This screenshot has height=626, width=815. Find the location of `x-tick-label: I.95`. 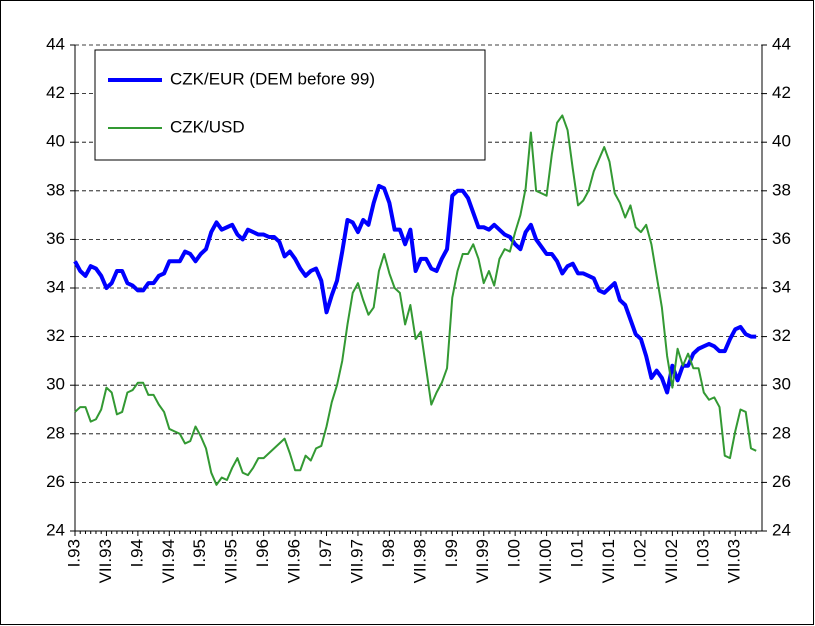

x-tick-label: I.95 is located at coordinates (199, 553).